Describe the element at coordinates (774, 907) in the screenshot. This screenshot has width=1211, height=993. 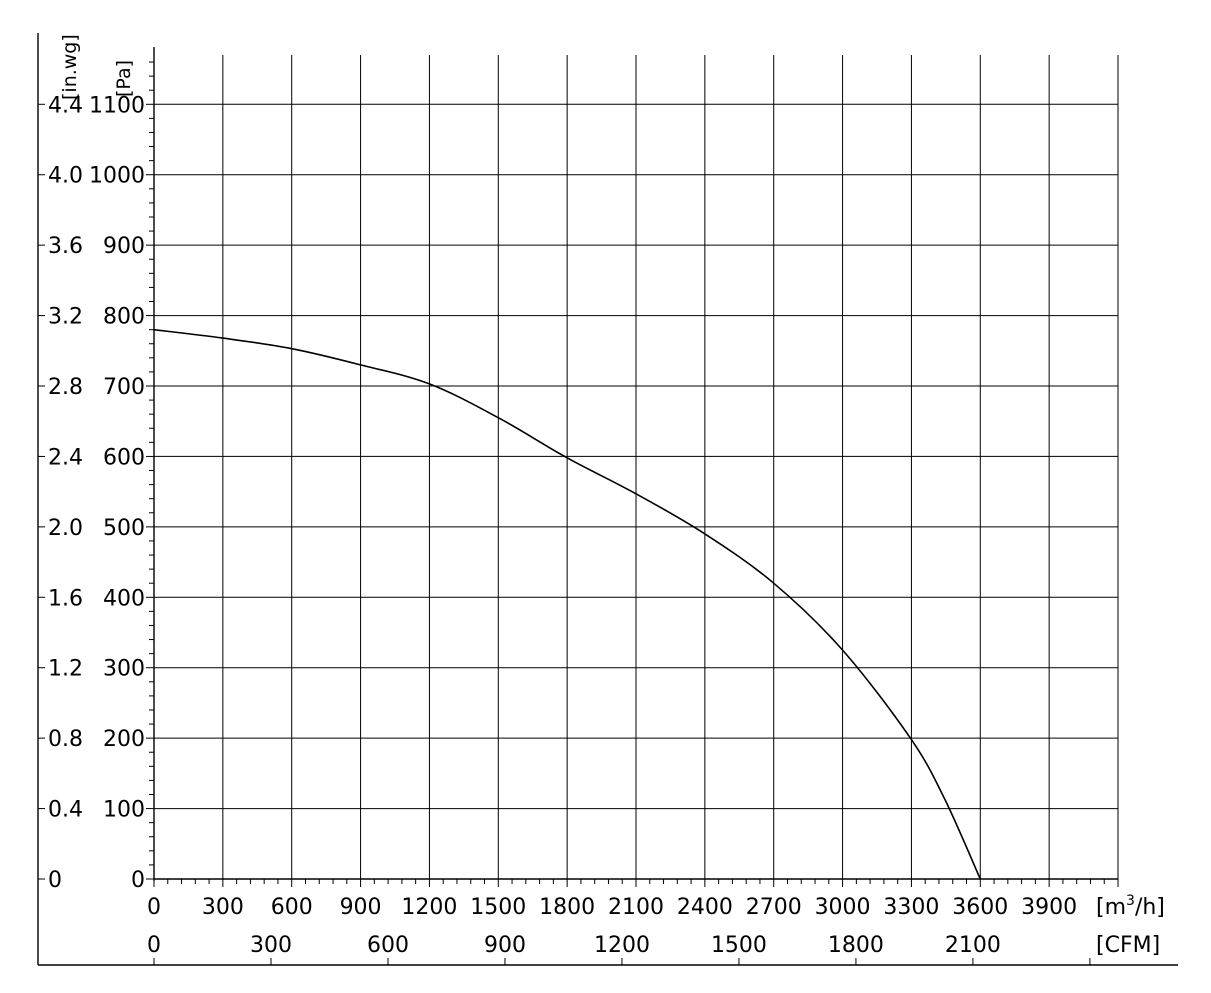
I see `x-tick-label-m3h: 2700` at that location.